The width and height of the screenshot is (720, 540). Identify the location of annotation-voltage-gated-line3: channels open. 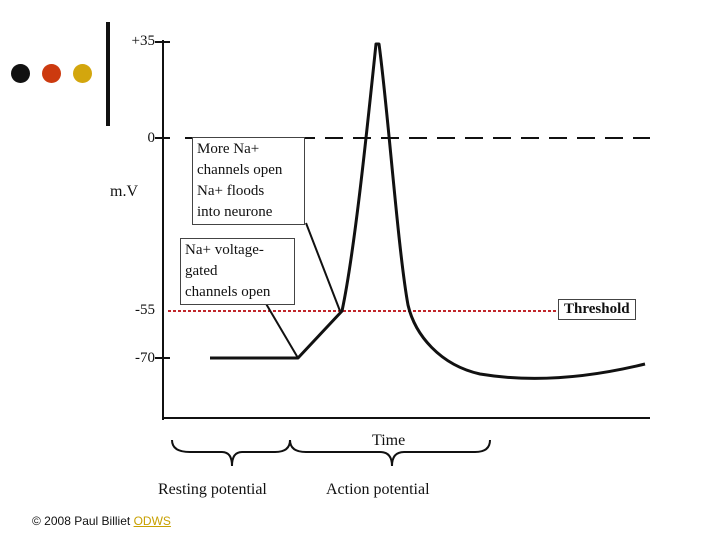
(228, 292).